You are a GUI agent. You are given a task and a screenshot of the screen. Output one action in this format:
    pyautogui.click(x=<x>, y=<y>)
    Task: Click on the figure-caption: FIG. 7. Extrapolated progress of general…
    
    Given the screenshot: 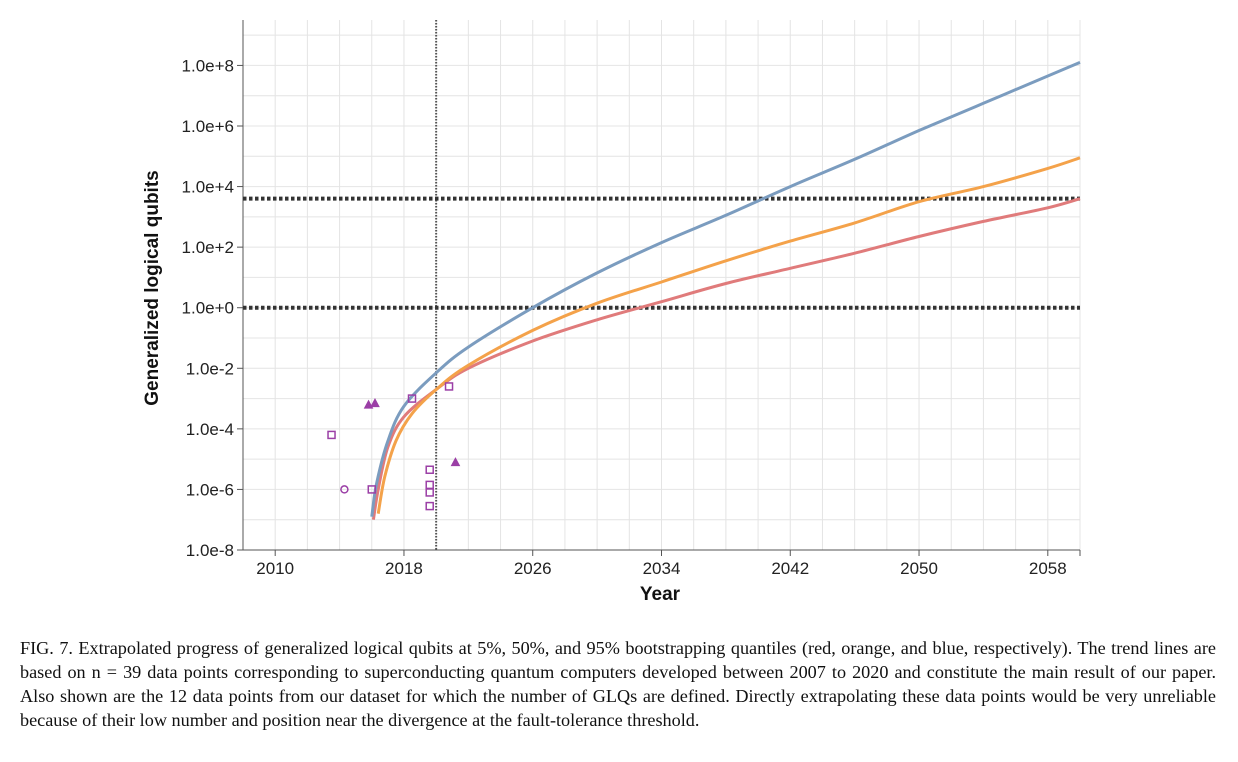 What is the action you would take?
    pyautogui.click(x=618, y=684)
    